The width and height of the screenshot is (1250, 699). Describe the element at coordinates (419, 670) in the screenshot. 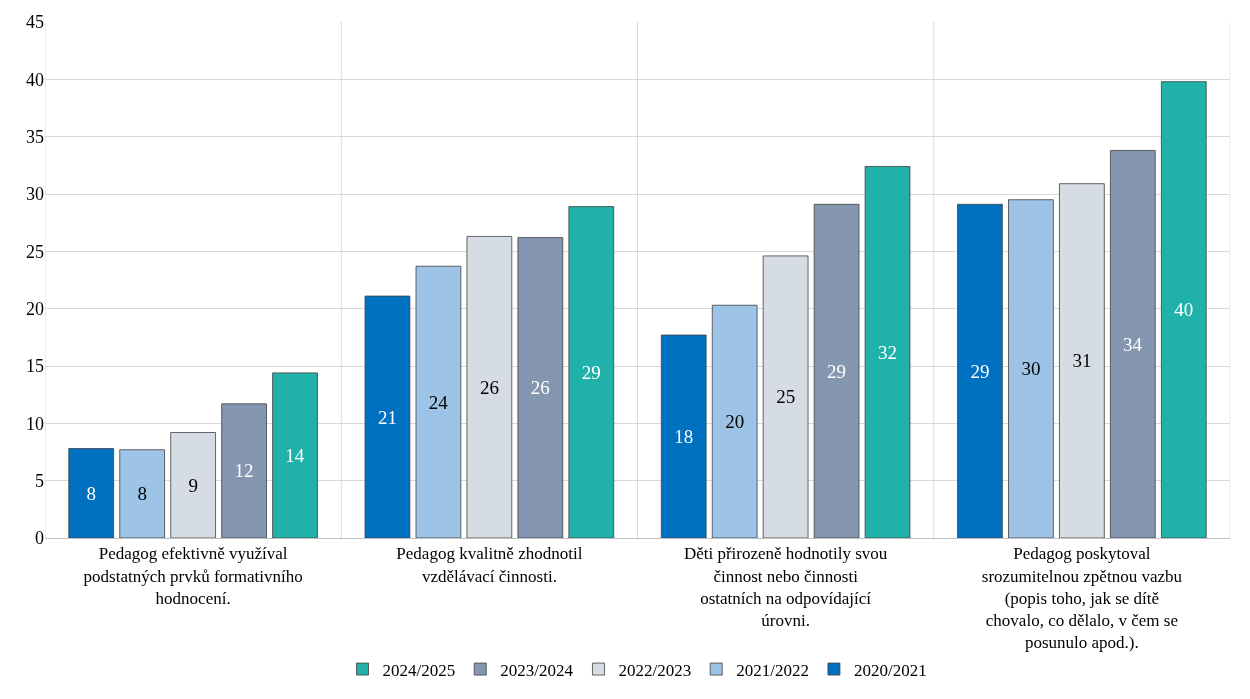

I see `legend-label: 2024/2025` at that location.